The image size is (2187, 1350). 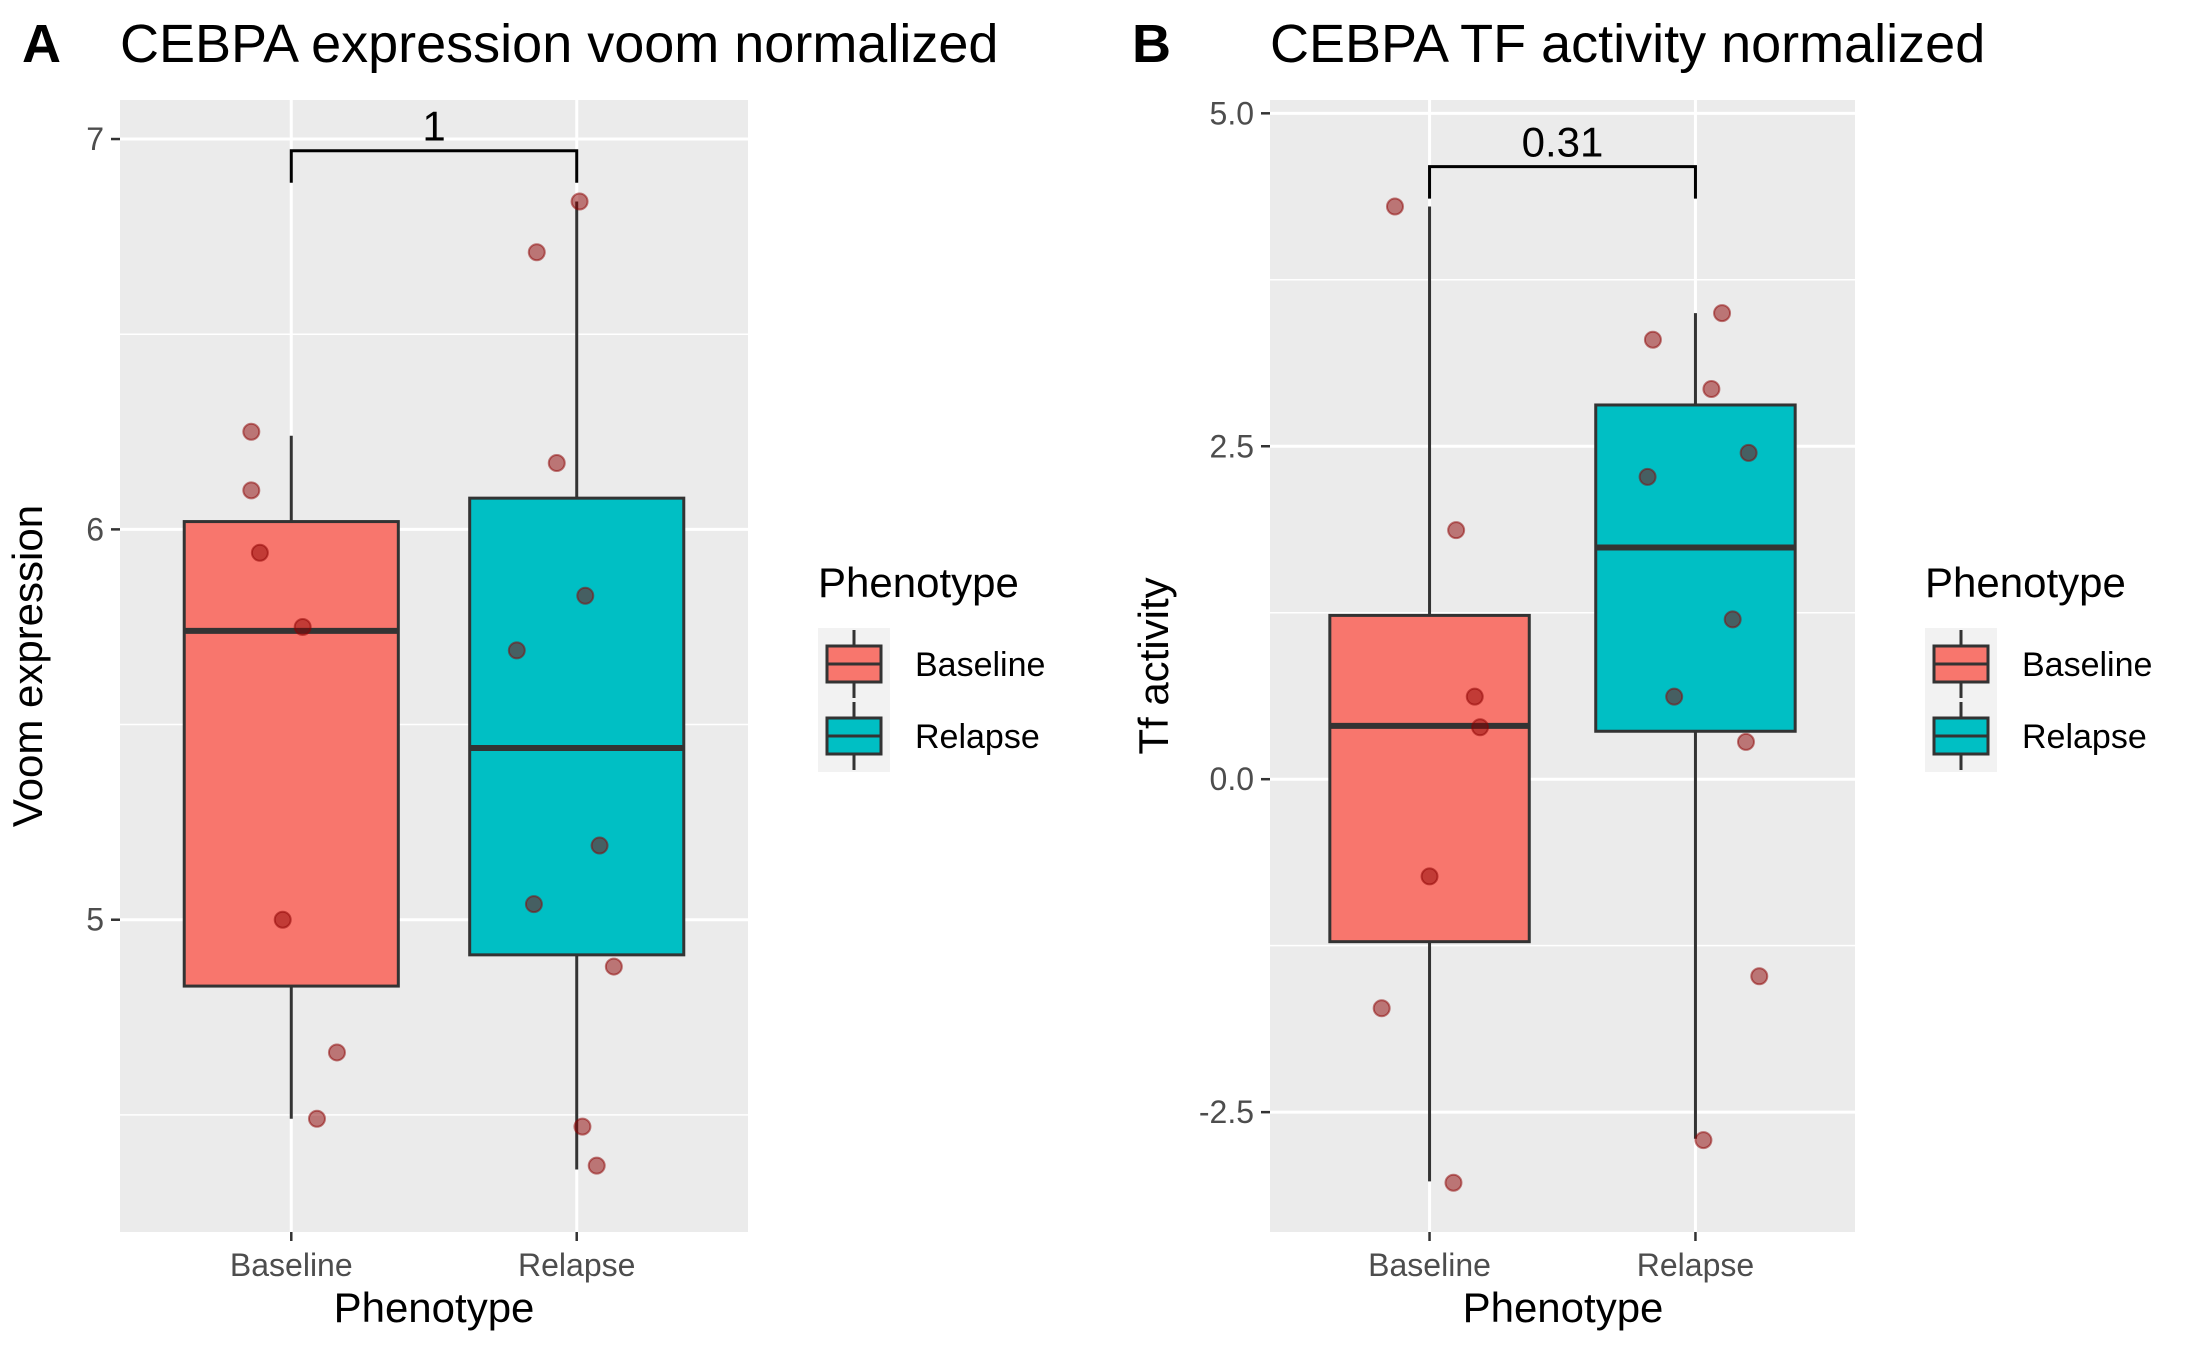 I want to click on y-tick-label: 5, so click(x=95, y=920).